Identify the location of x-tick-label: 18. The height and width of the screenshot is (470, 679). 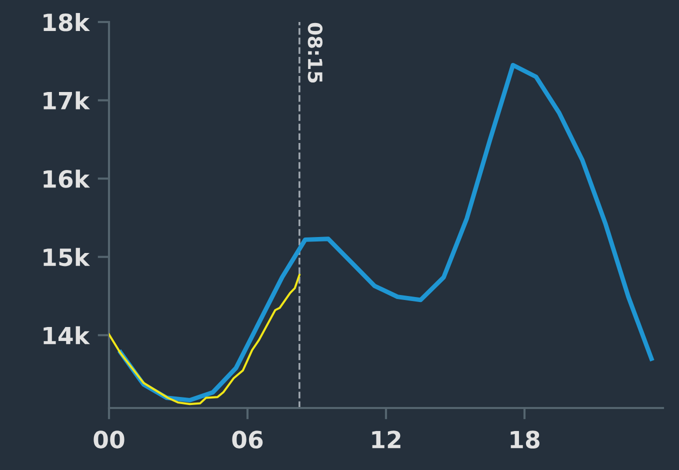
(525, 439).